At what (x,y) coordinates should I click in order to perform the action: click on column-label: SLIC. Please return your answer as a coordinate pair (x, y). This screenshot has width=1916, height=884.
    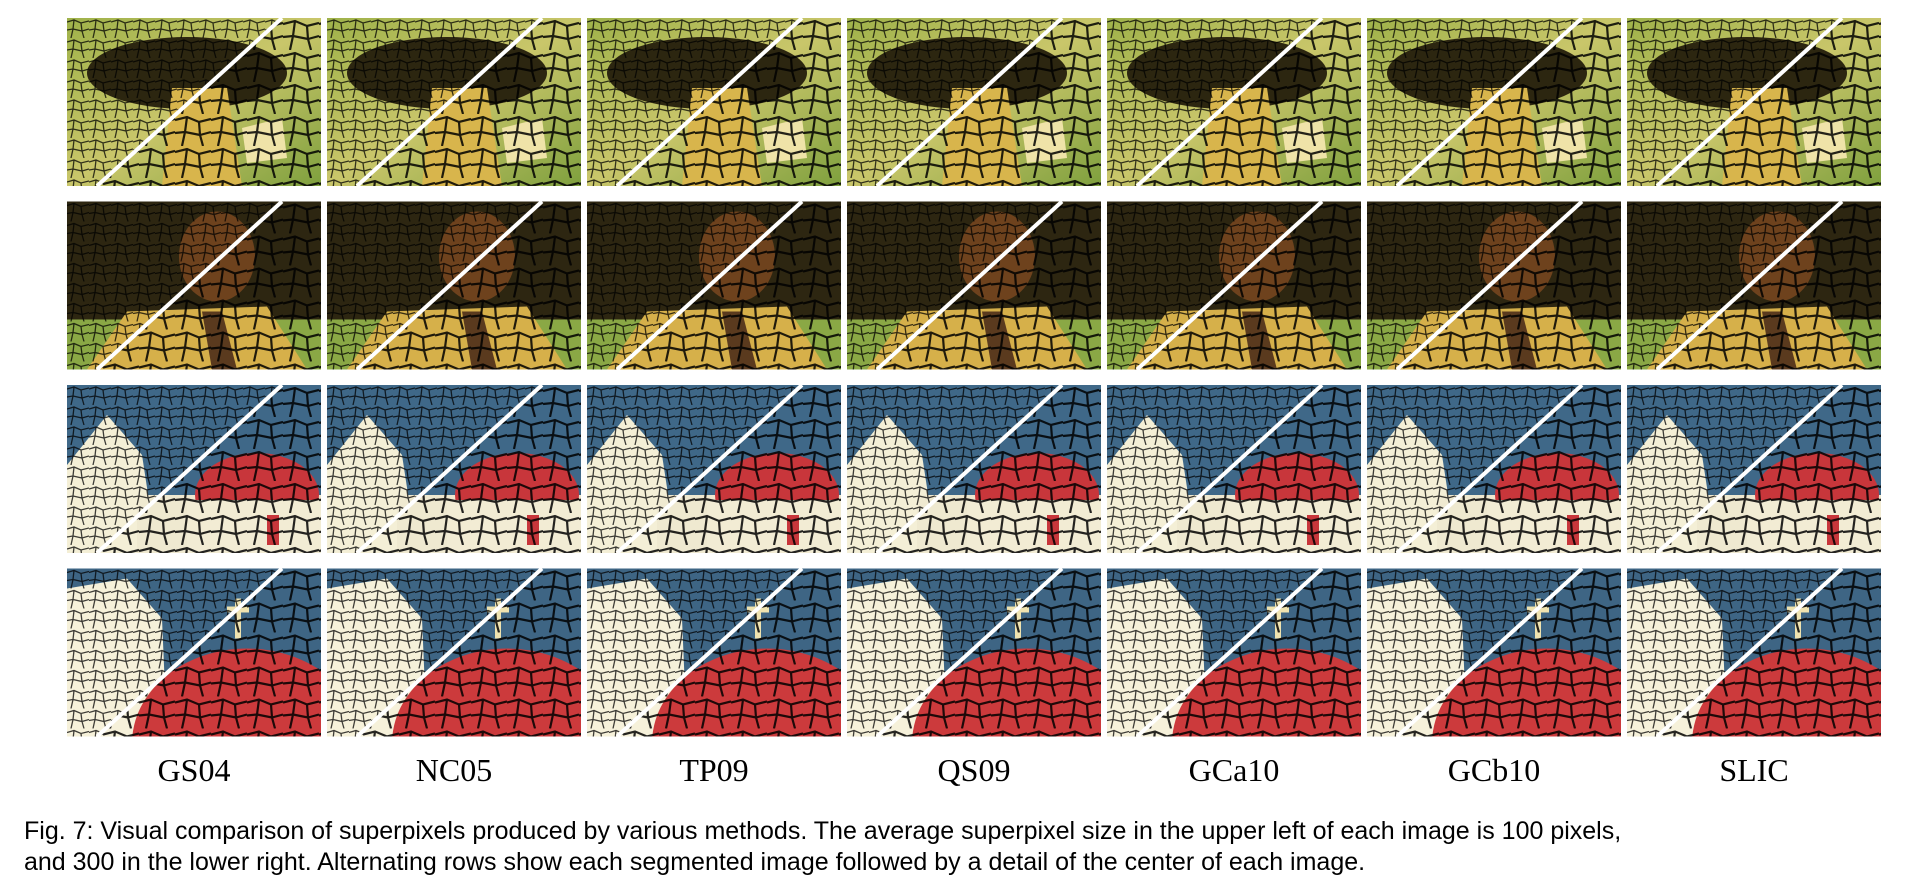
    Looking at the image, I should click on (1753, 770).